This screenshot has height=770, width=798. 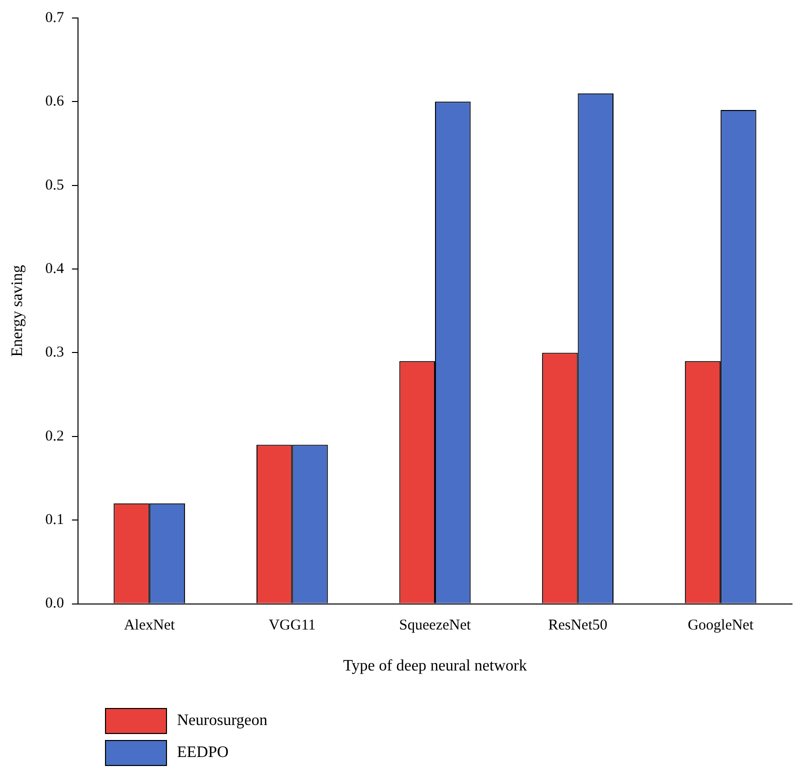 What do you see at coordinates (54, 604) in the screenshot?
I see `y-tick-label: 0.0` at bounding box center [54, 604].